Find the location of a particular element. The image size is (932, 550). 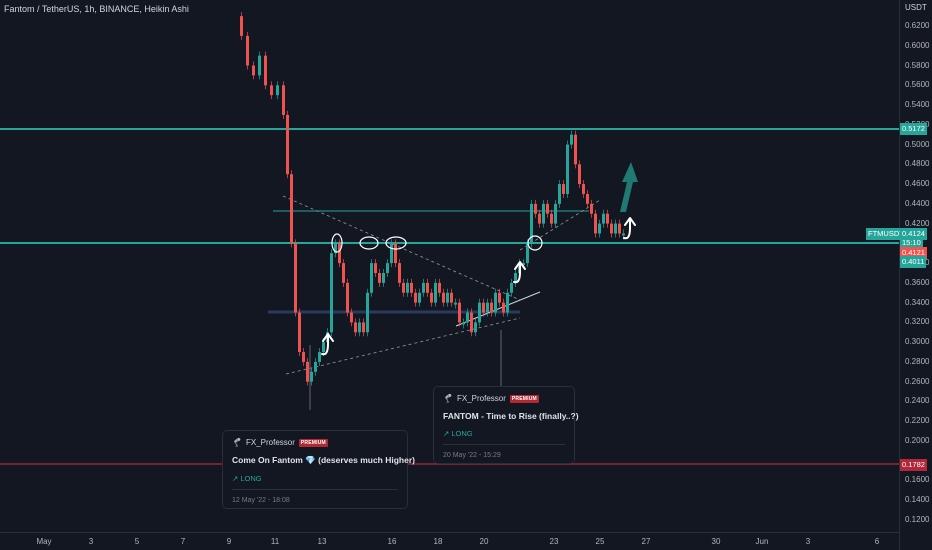

price-tick-label: 0.6200 is located at coordinates (917, 25).